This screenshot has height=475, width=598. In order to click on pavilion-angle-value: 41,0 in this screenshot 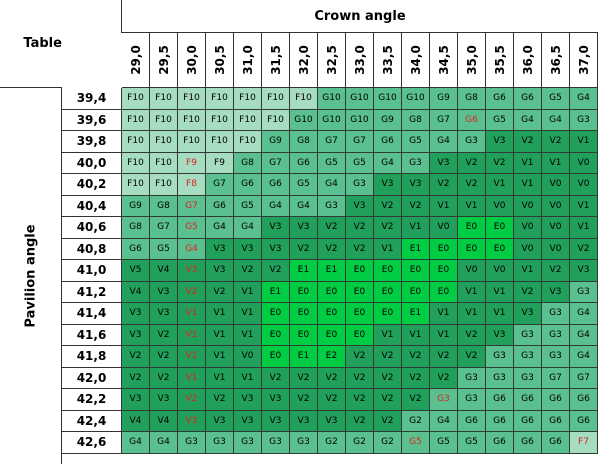, I will do `click(92, 271)`.